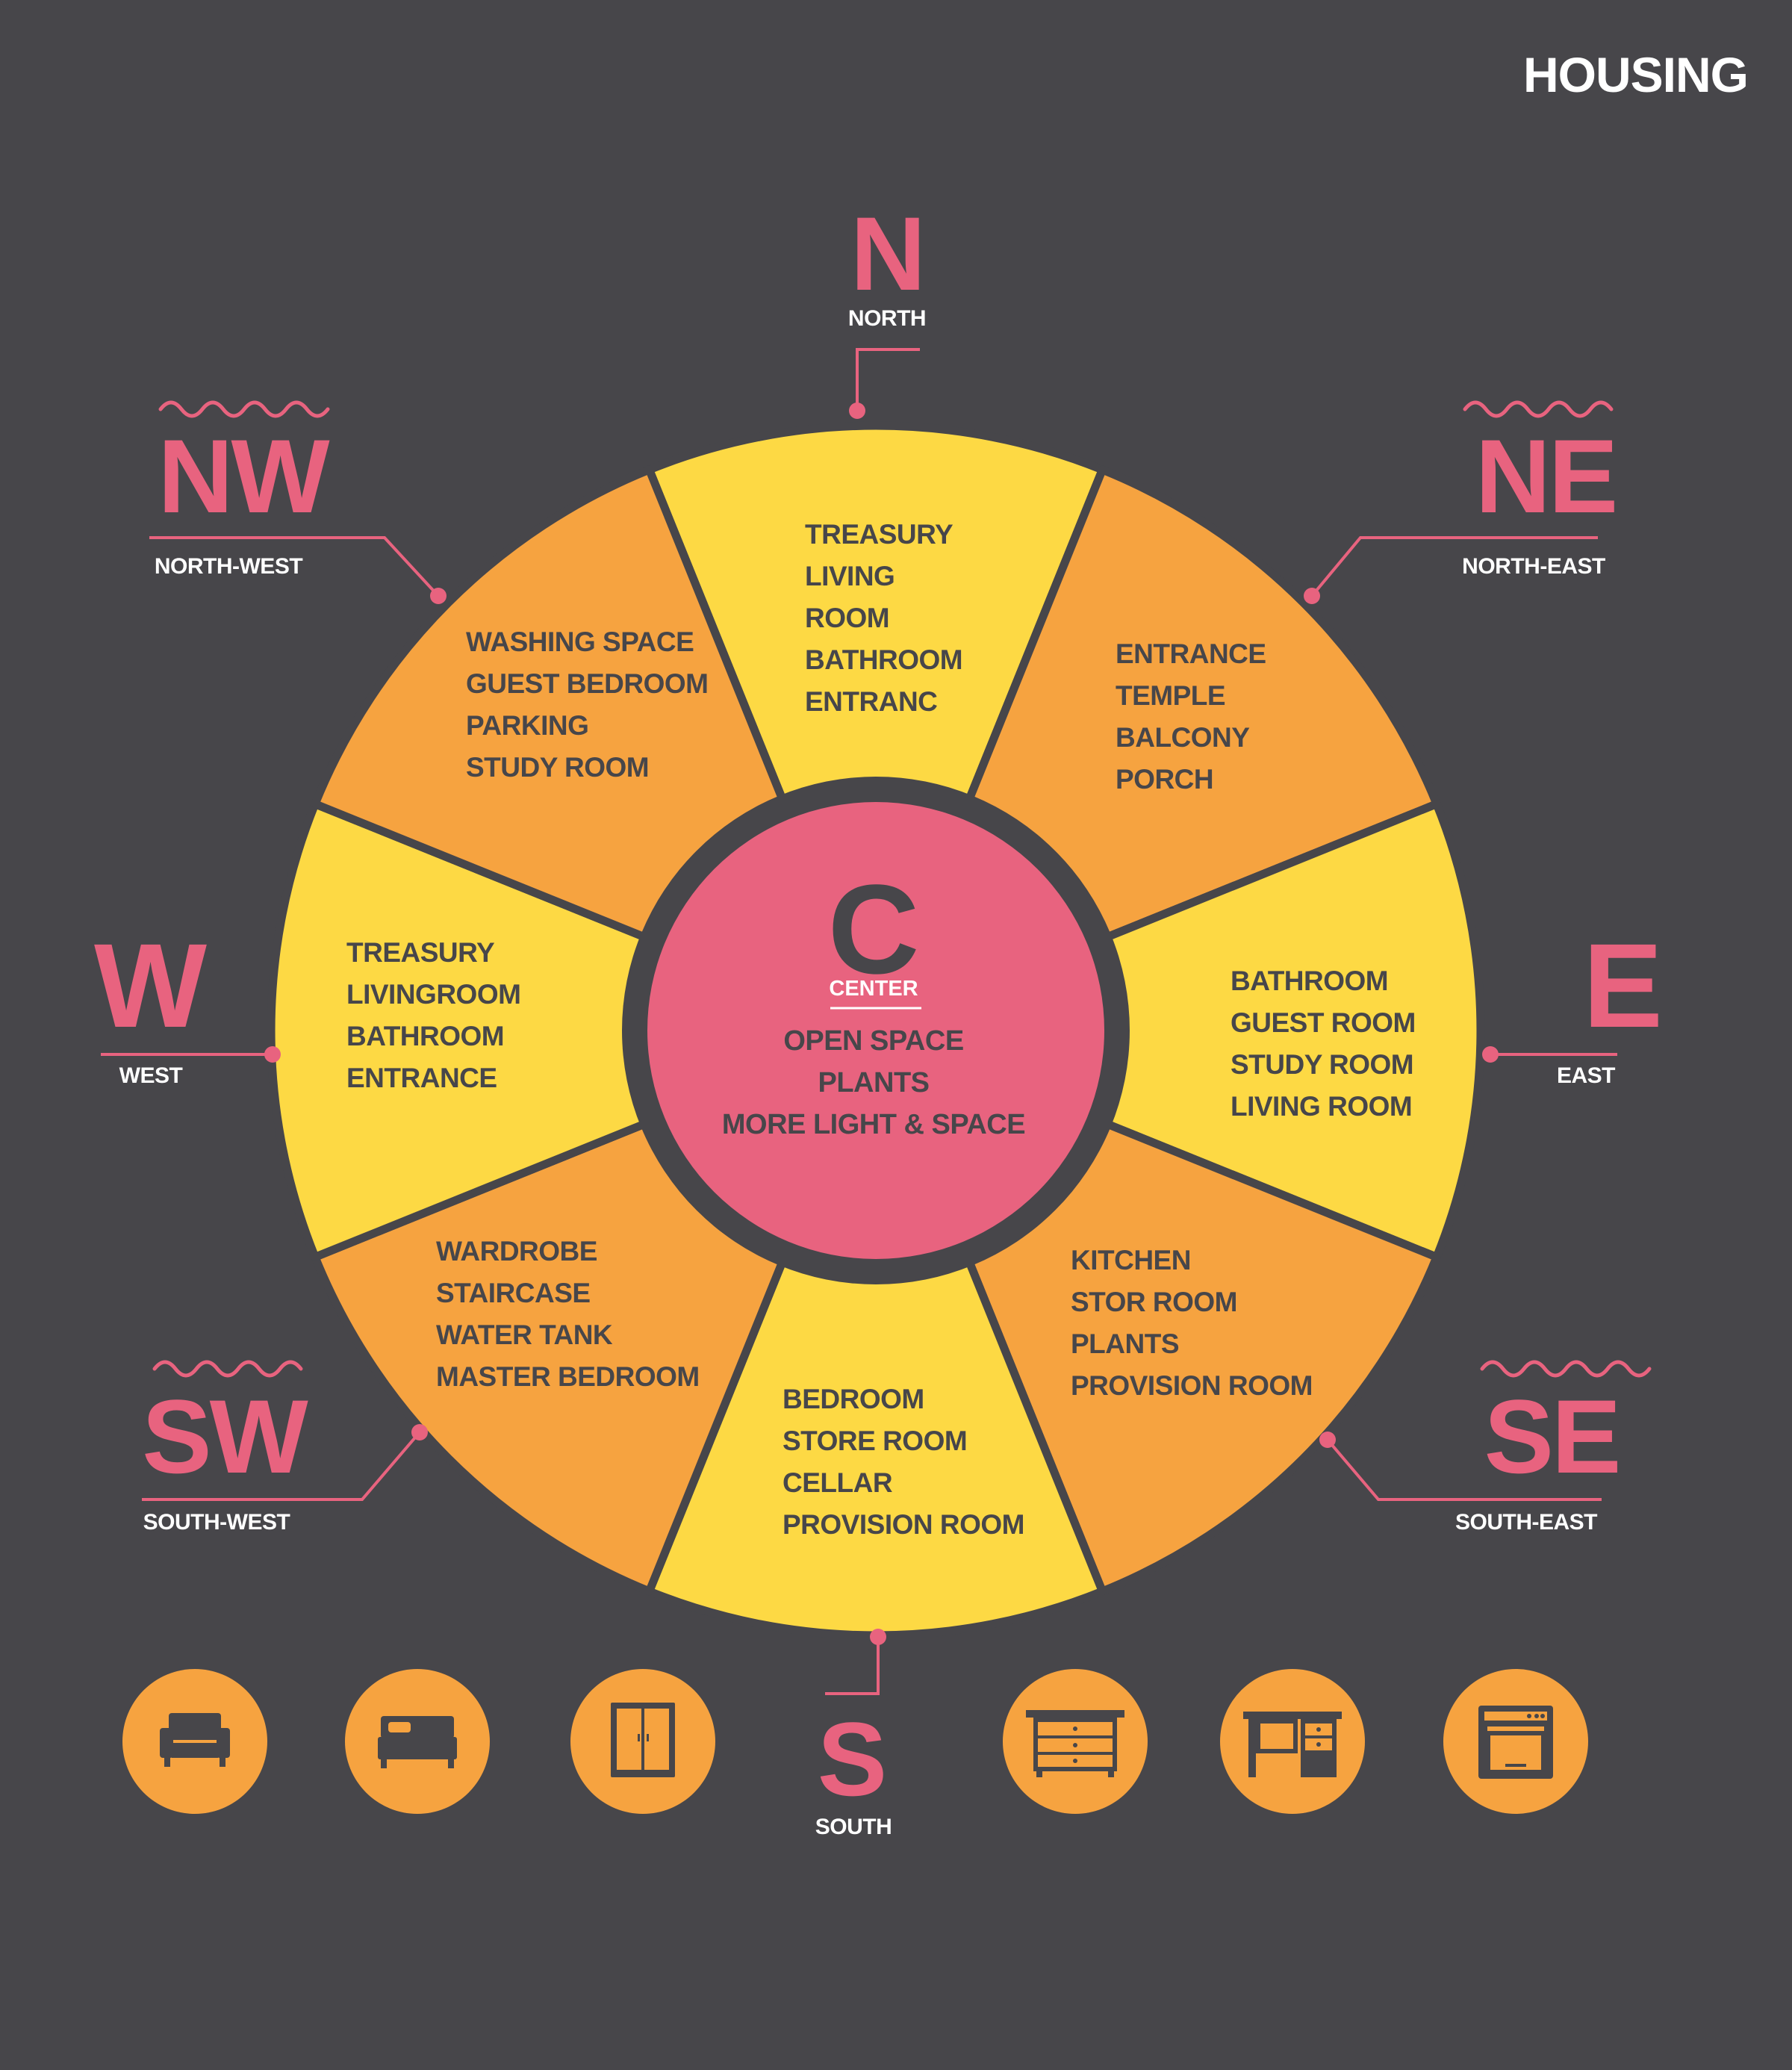 The height and width of the screenshot is (2070, 1792). Describe the element at coordinates (433, 1015) in the screenshot. I see `sector-west-text: TREASURY LIVINGROOM BATHROOM ENTRANCE` at that location.